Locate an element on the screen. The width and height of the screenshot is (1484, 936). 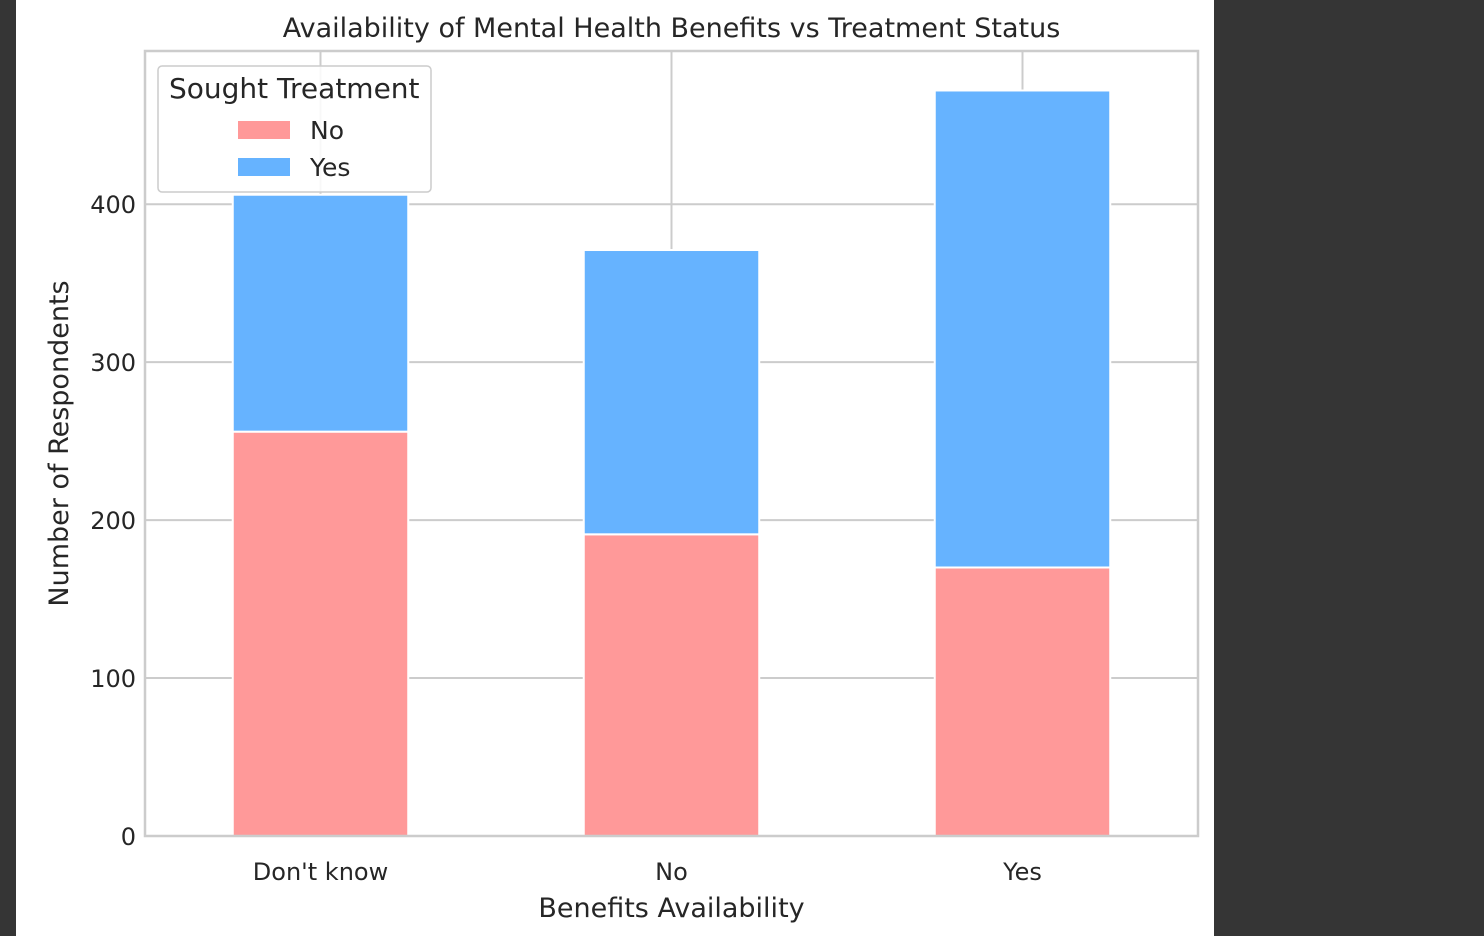
y-tick-label: 0 is located at coordinates (128, 837).